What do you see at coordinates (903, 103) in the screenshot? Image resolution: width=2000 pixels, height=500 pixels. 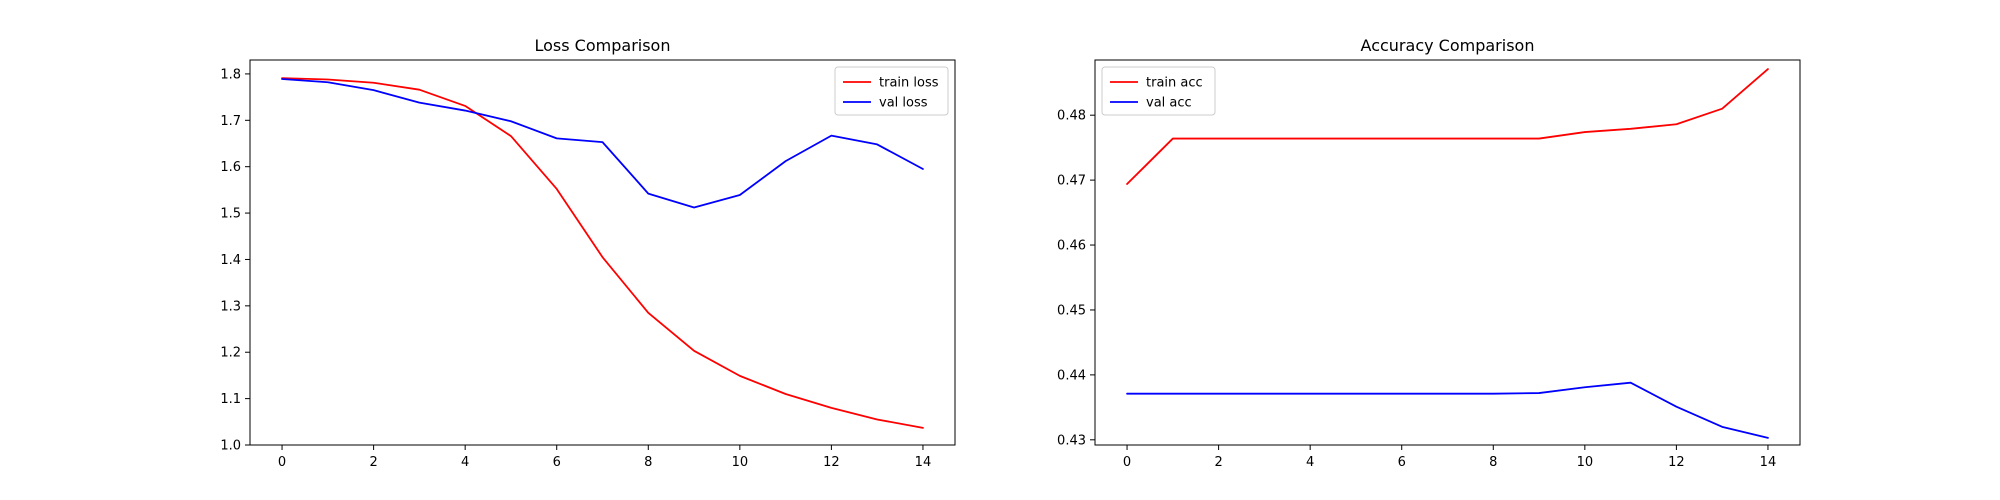 I see `legend-label-val-loss: val loss` at bounding box center [903, 103].